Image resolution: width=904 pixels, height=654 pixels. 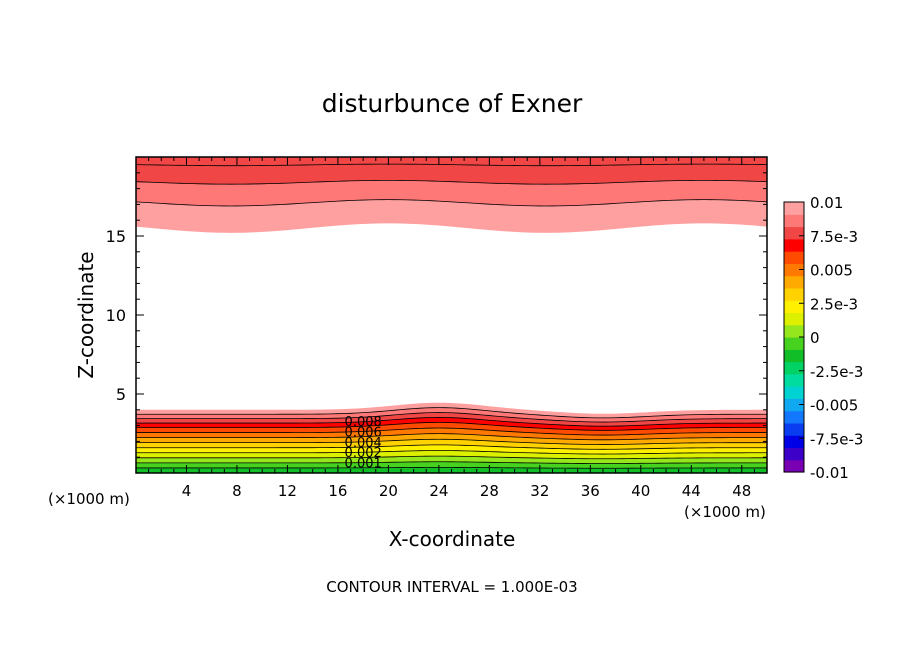 What do you see at coordinates (363, 432) in the screenshot?
I see `contour-label: 0.006` at bounding box center [363, 432].